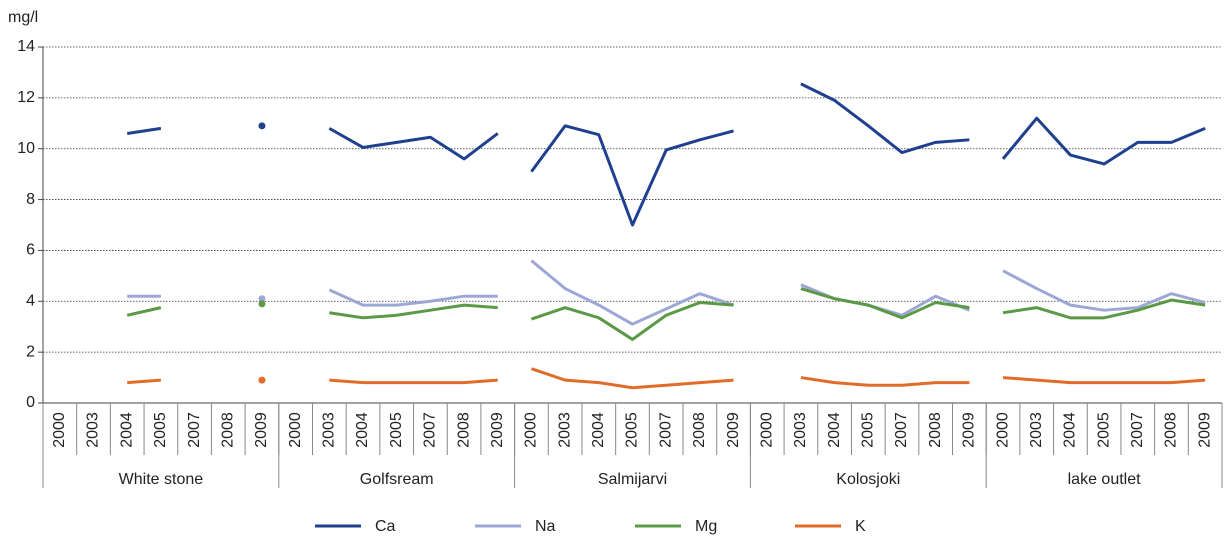 This screenshot has height=545, width=1230. I want to click on y-tick-label: 14, so click(26, 46).